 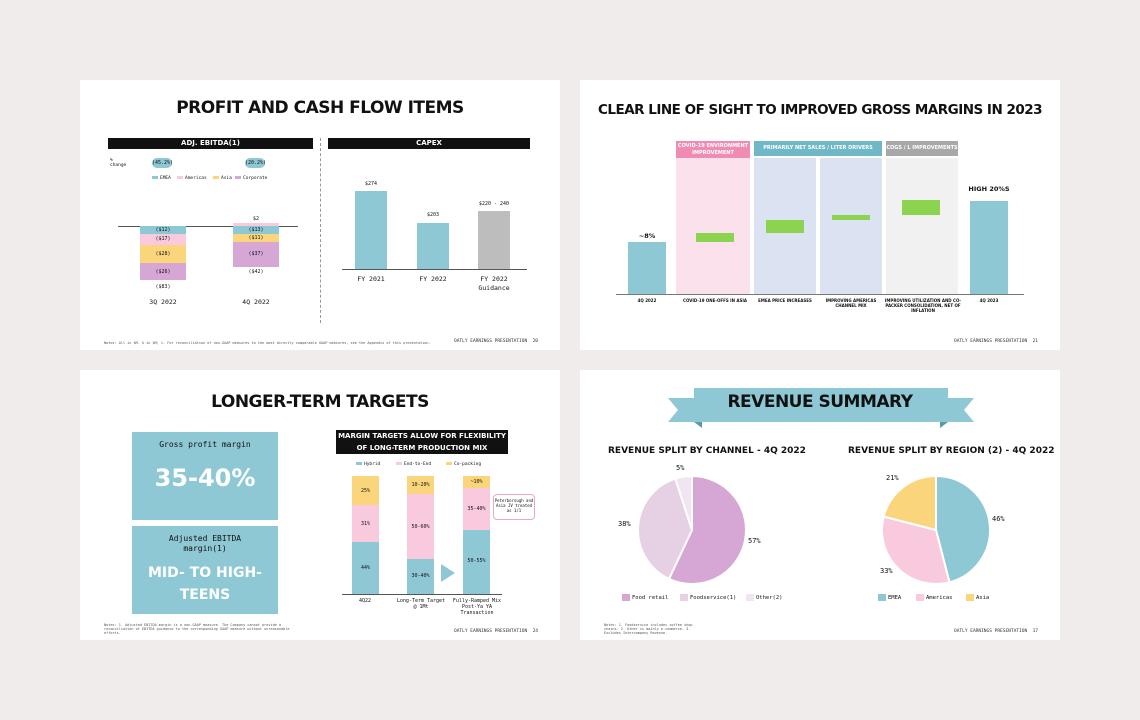 I want to click on seg-label: ($28), so click(x=163, y=254).